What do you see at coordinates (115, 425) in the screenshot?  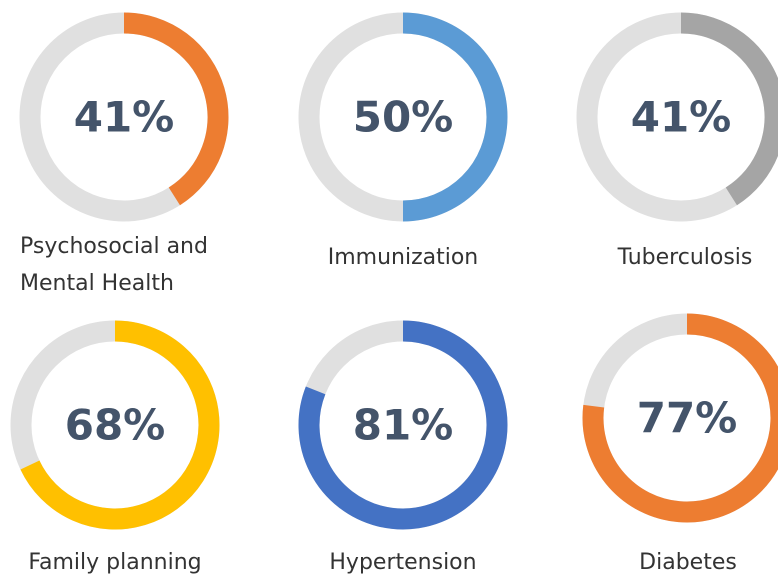 I see `percent-label: 68%` at bounding box center [115, 425].